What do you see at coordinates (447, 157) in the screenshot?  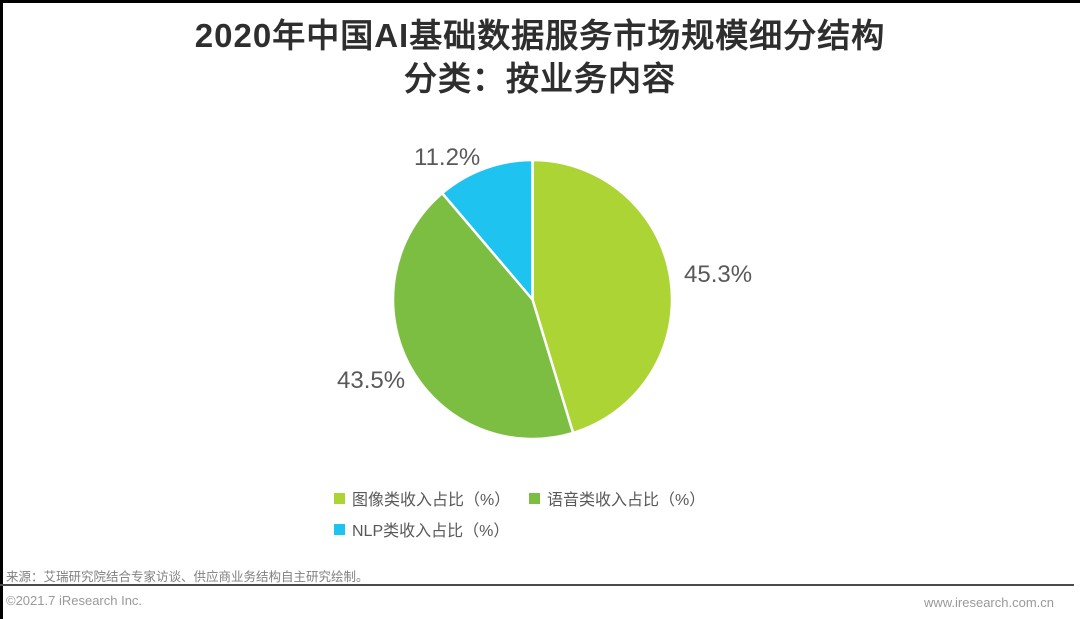 I see `data-label-nlp: 11.2%` at bounding box center [447, 157].